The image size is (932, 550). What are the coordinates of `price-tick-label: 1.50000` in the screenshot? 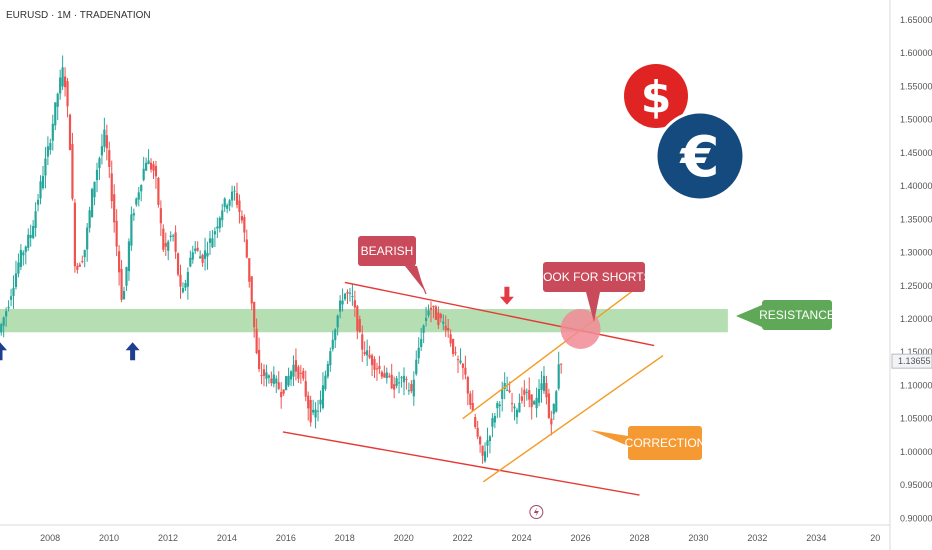 It's located at (916, 120).